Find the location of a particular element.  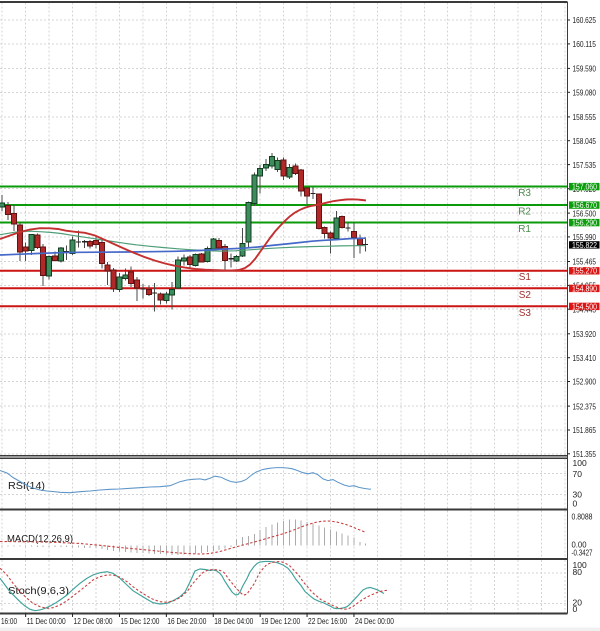

svg-text: 156.290 is located at coordinates (584, 223).